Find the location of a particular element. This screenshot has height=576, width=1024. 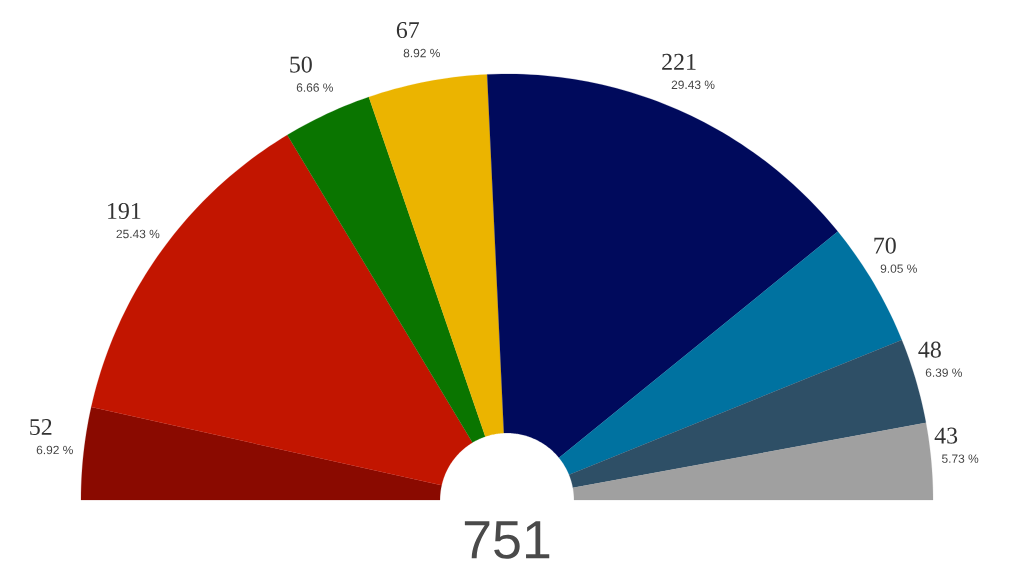

data-label: 191 is located at coordinates (124, 210).